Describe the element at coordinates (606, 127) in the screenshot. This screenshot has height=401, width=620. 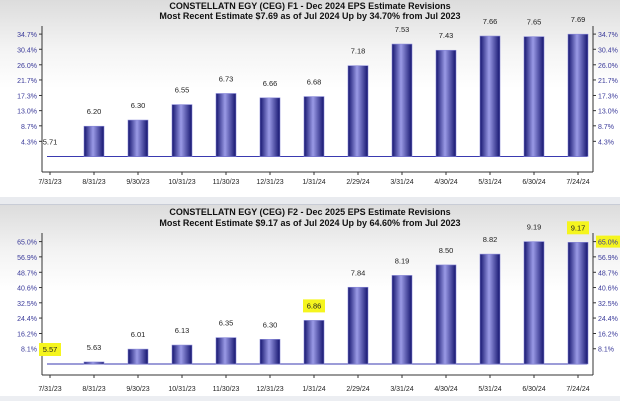
I see `y-tick-label-right: 8.7%` at that location.